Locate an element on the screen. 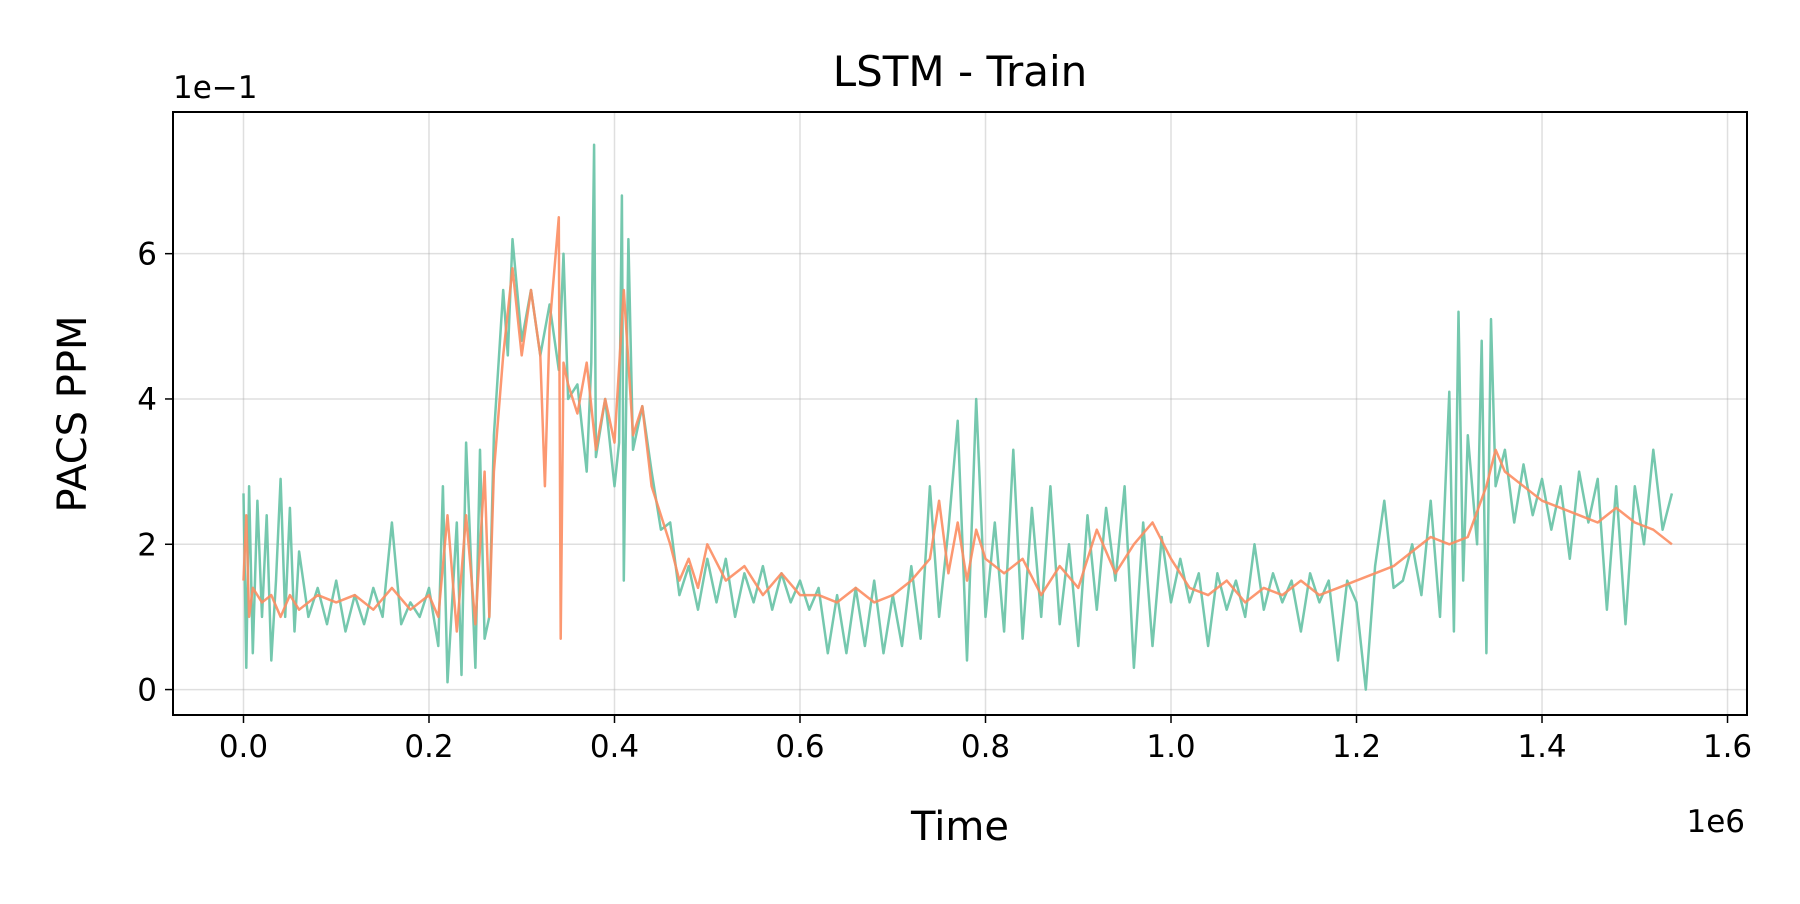 This screenshot has height=904, width=1800. y-offset-label: 1e−1 is located at coordinates (215, 88).